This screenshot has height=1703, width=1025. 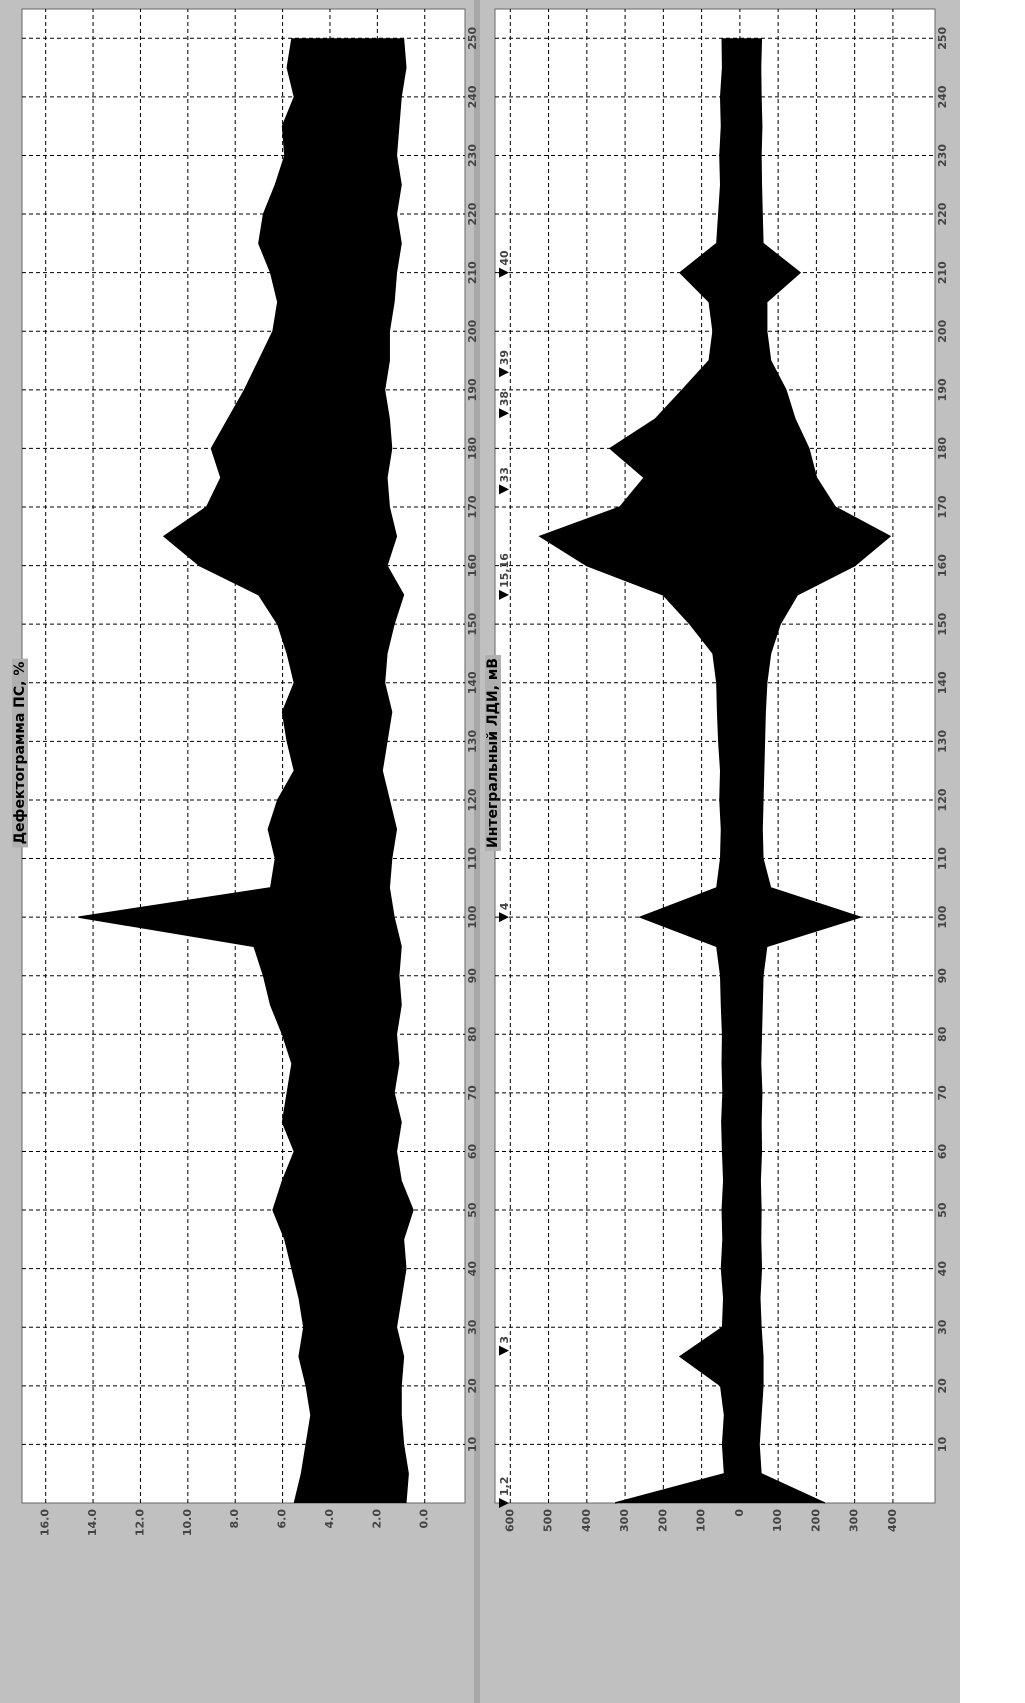 I want to click on marker-label: 38, so click(x=504, y=398).